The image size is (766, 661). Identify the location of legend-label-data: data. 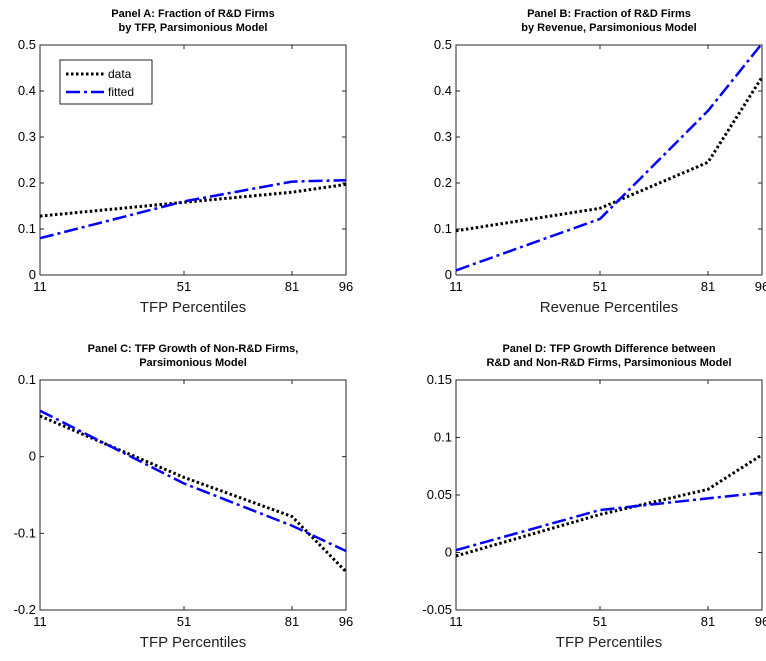
(120, 74).